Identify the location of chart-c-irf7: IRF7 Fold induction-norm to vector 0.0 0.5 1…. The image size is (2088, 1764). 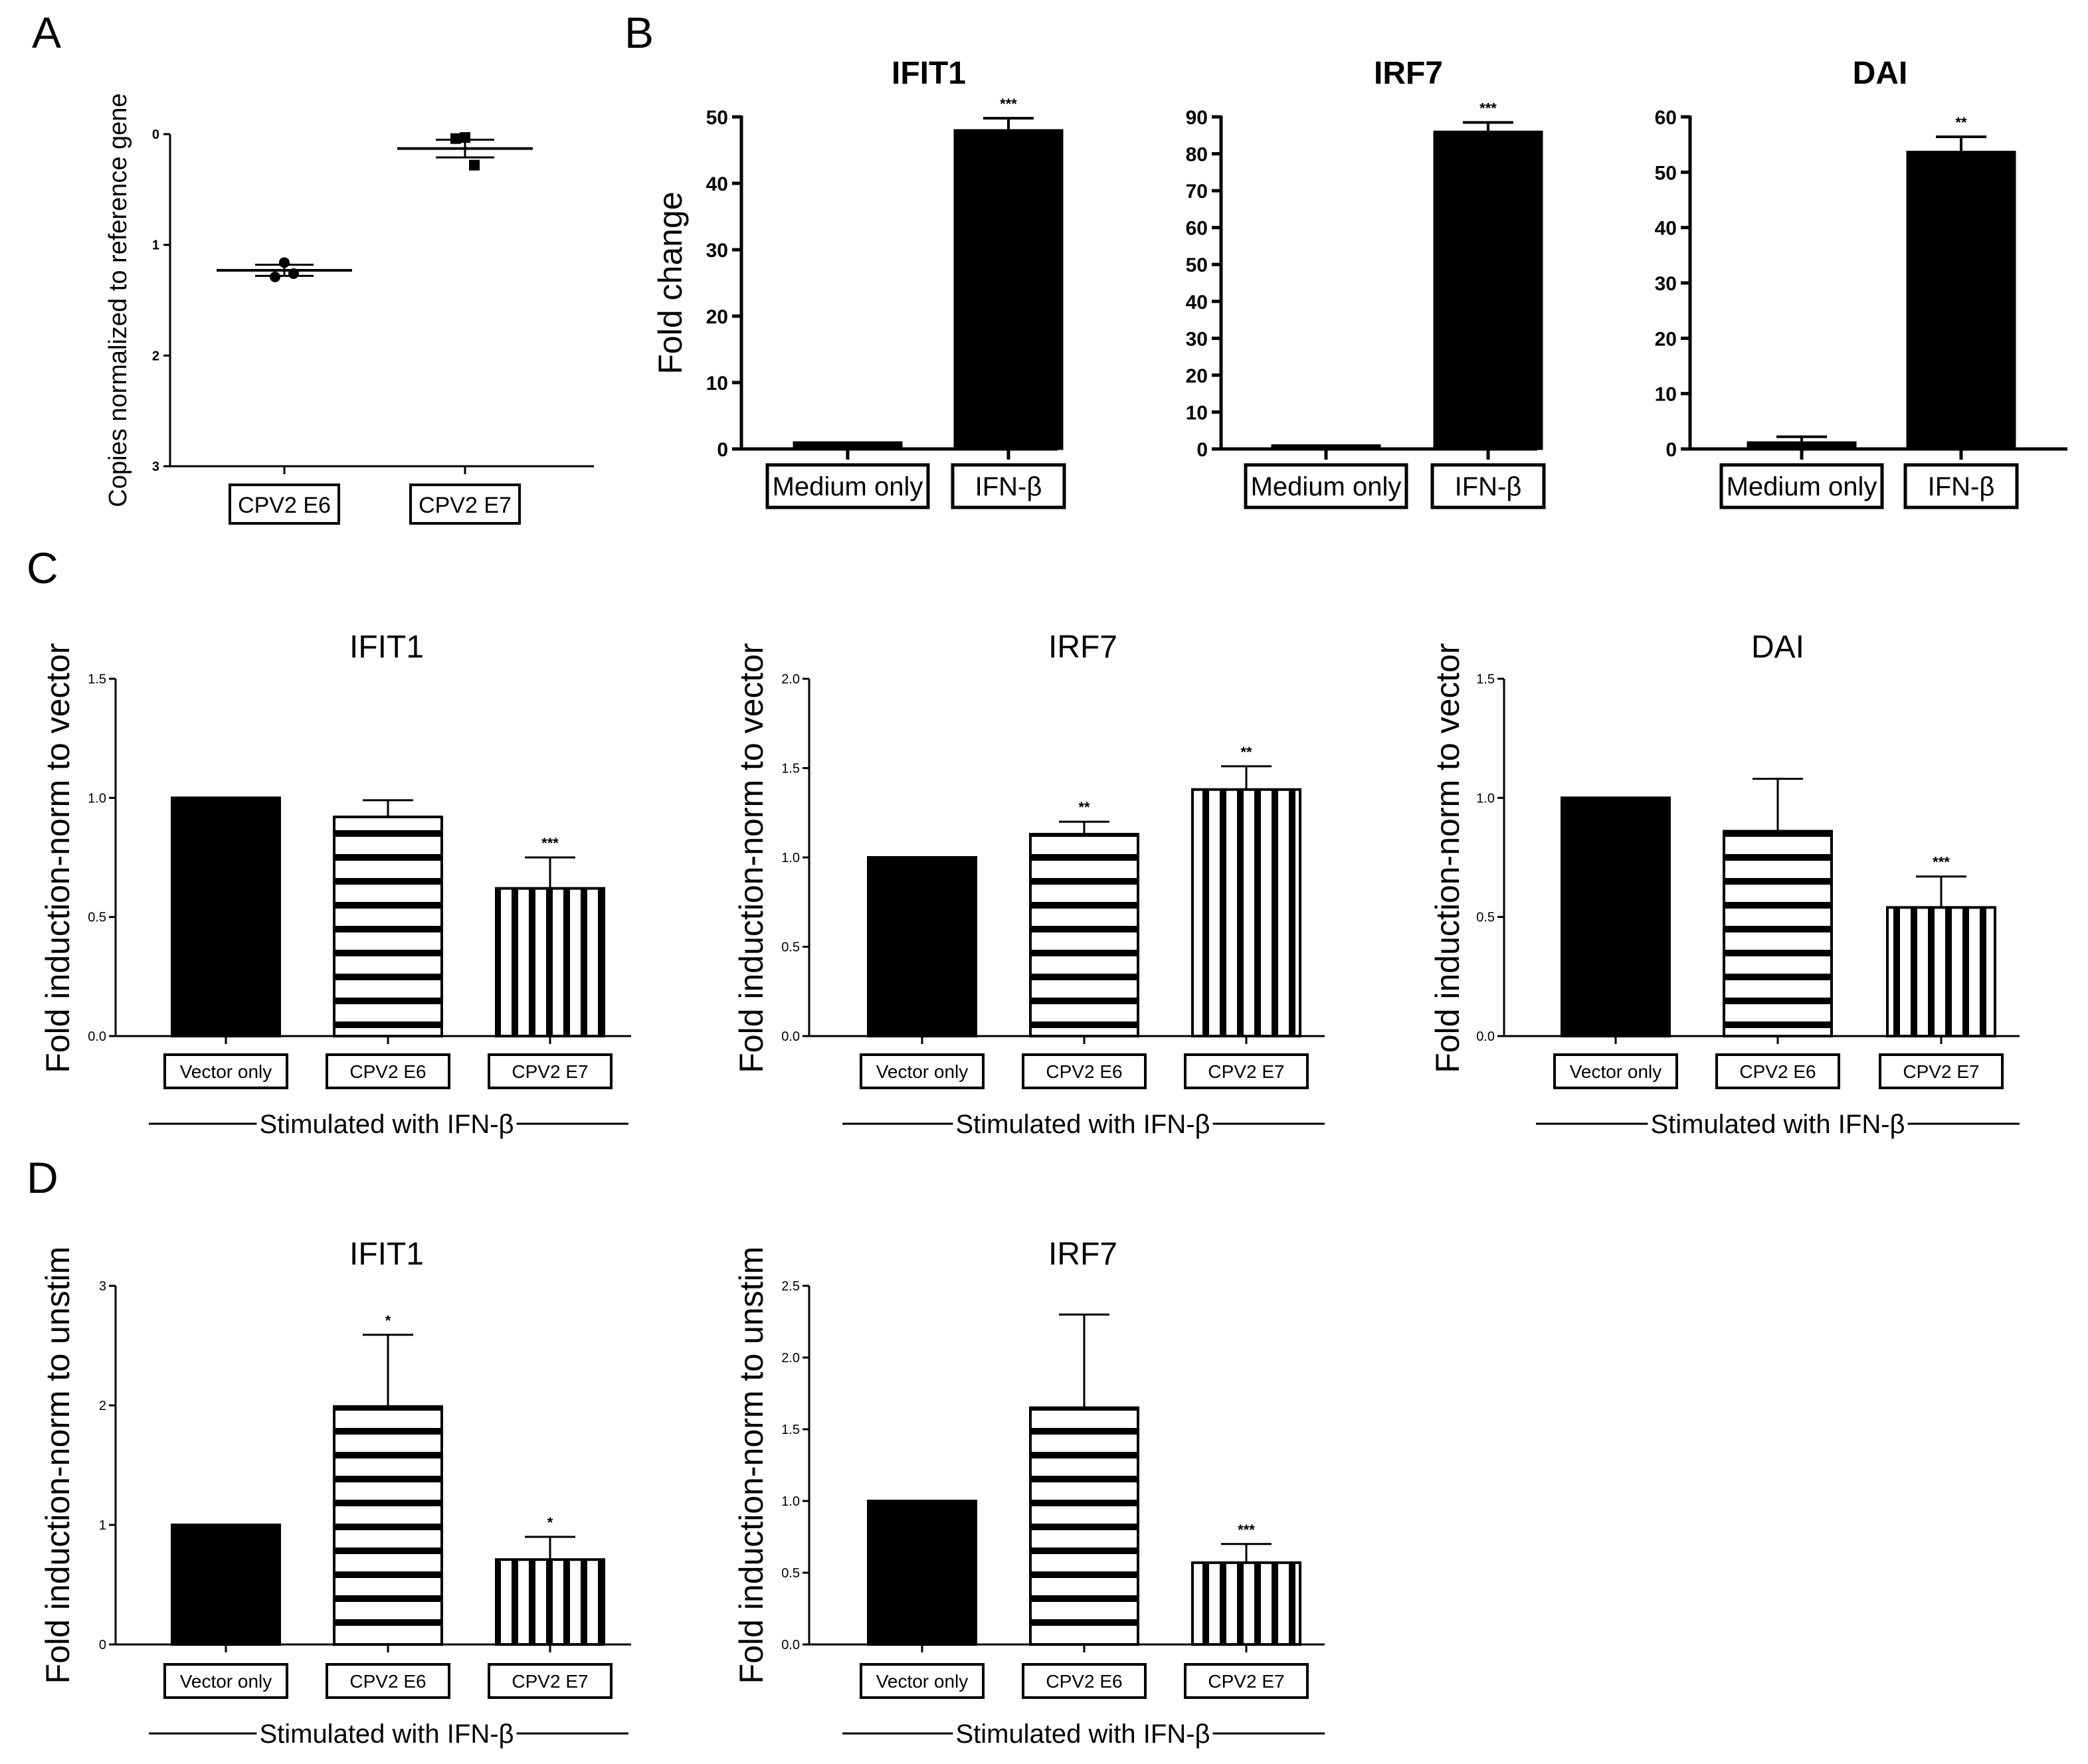
(1029, 885).